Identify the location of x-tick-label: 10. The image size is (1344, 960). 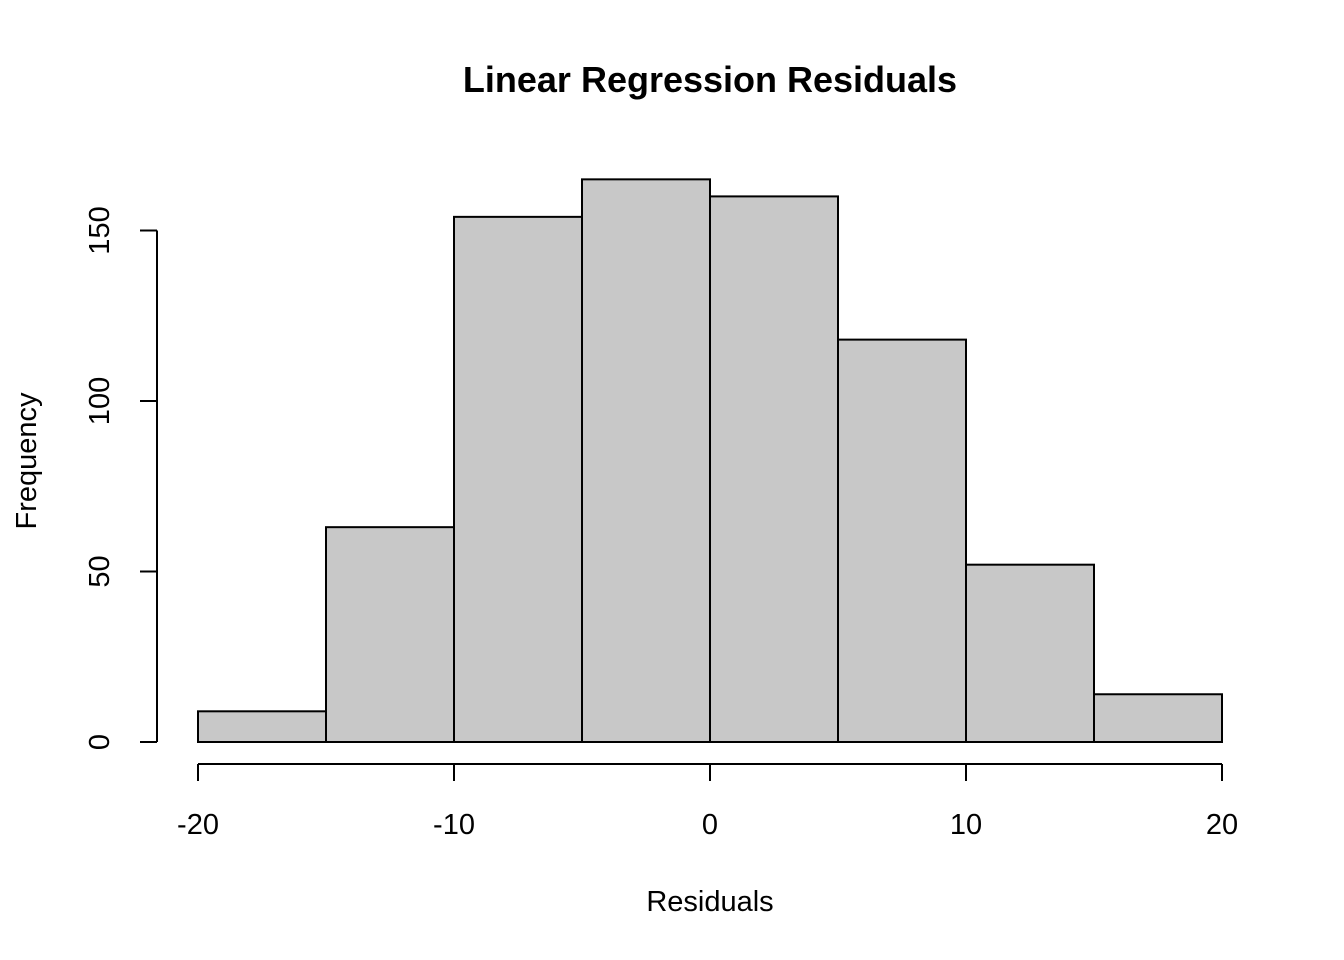
(966, 825).